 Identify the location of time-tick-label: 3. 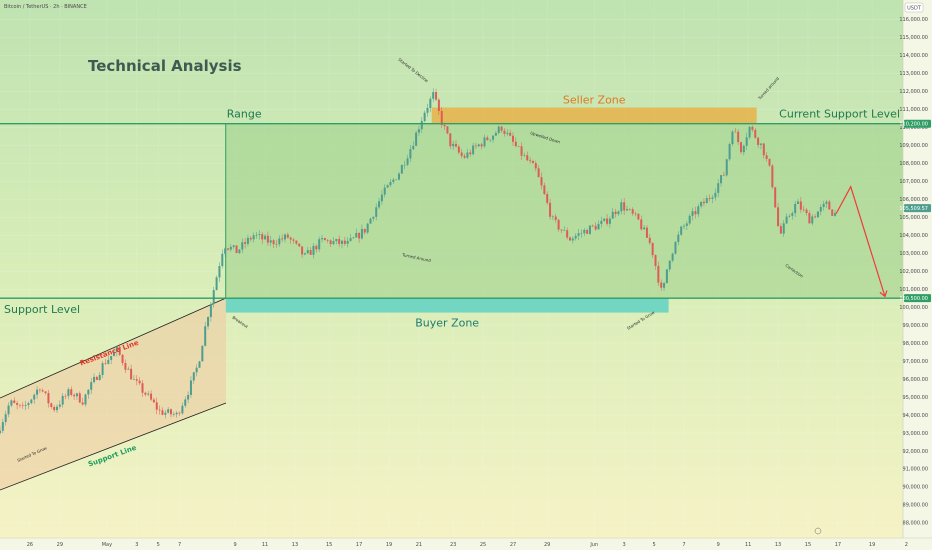
(624, 545).